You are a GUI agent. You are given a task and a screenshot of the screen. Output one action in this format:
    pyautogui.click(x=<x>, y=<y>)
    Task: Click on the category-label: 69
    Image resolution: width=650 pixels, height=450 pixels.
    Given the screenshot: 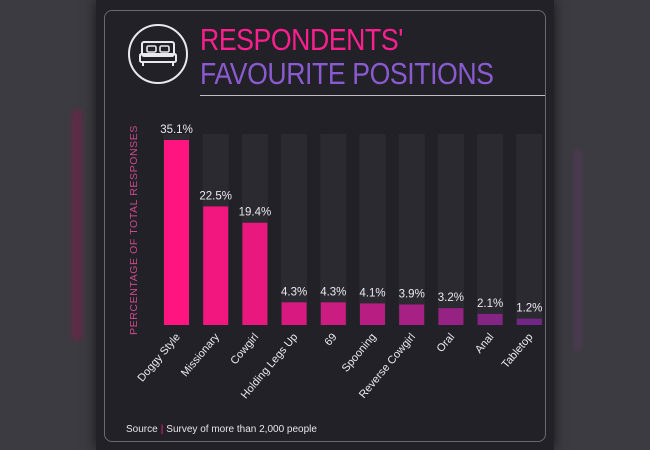 What is the action you would take?
    pyautogui.click(x=331, y=339)
    